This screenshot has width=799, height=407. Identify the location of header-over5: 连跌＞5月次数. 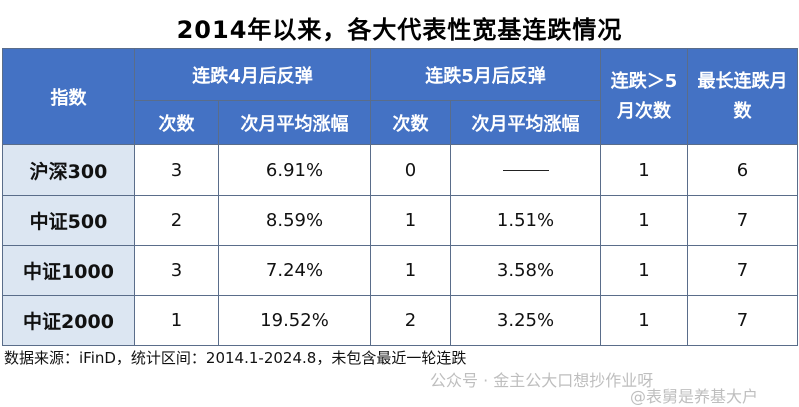
(644, 96).